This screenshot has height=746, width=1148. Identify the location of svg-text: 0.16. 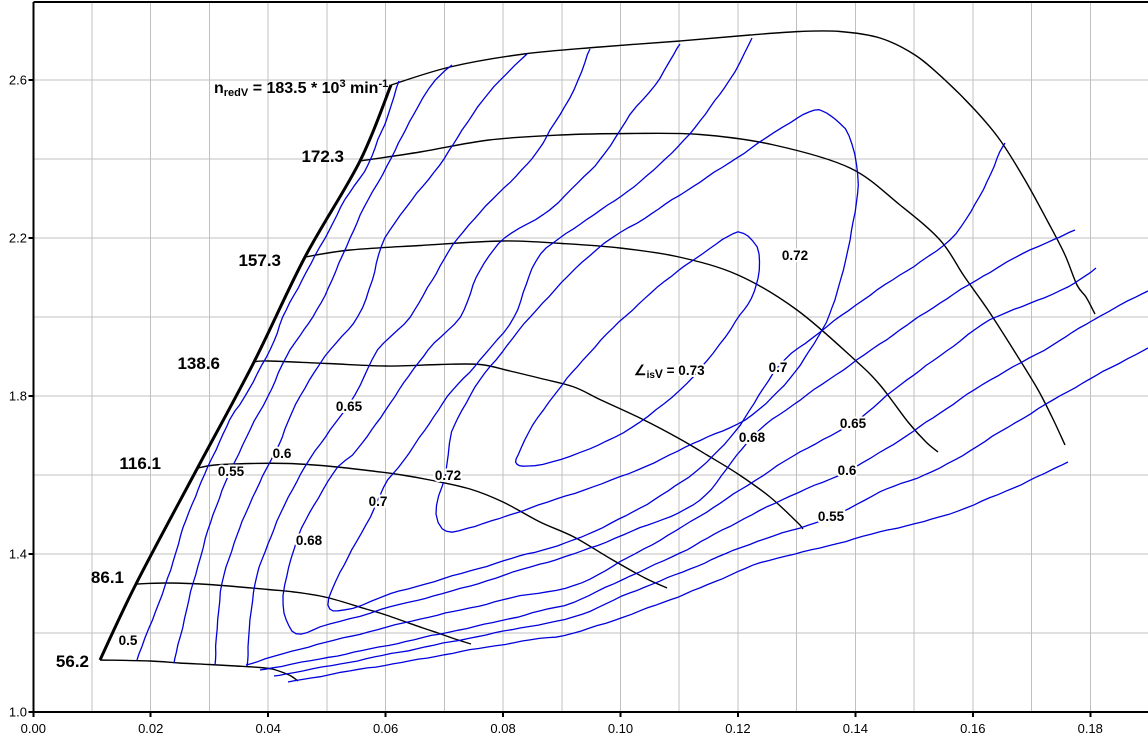
(972, 728).